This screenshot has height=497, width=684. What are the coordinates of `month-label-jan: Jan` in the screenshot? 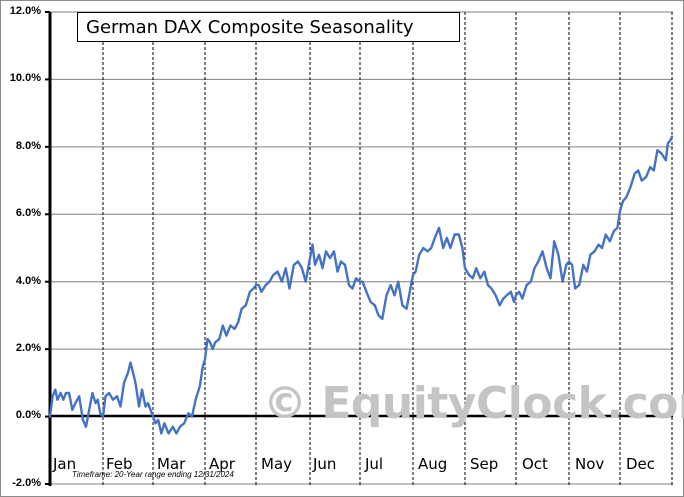 It's located at (65, 464).